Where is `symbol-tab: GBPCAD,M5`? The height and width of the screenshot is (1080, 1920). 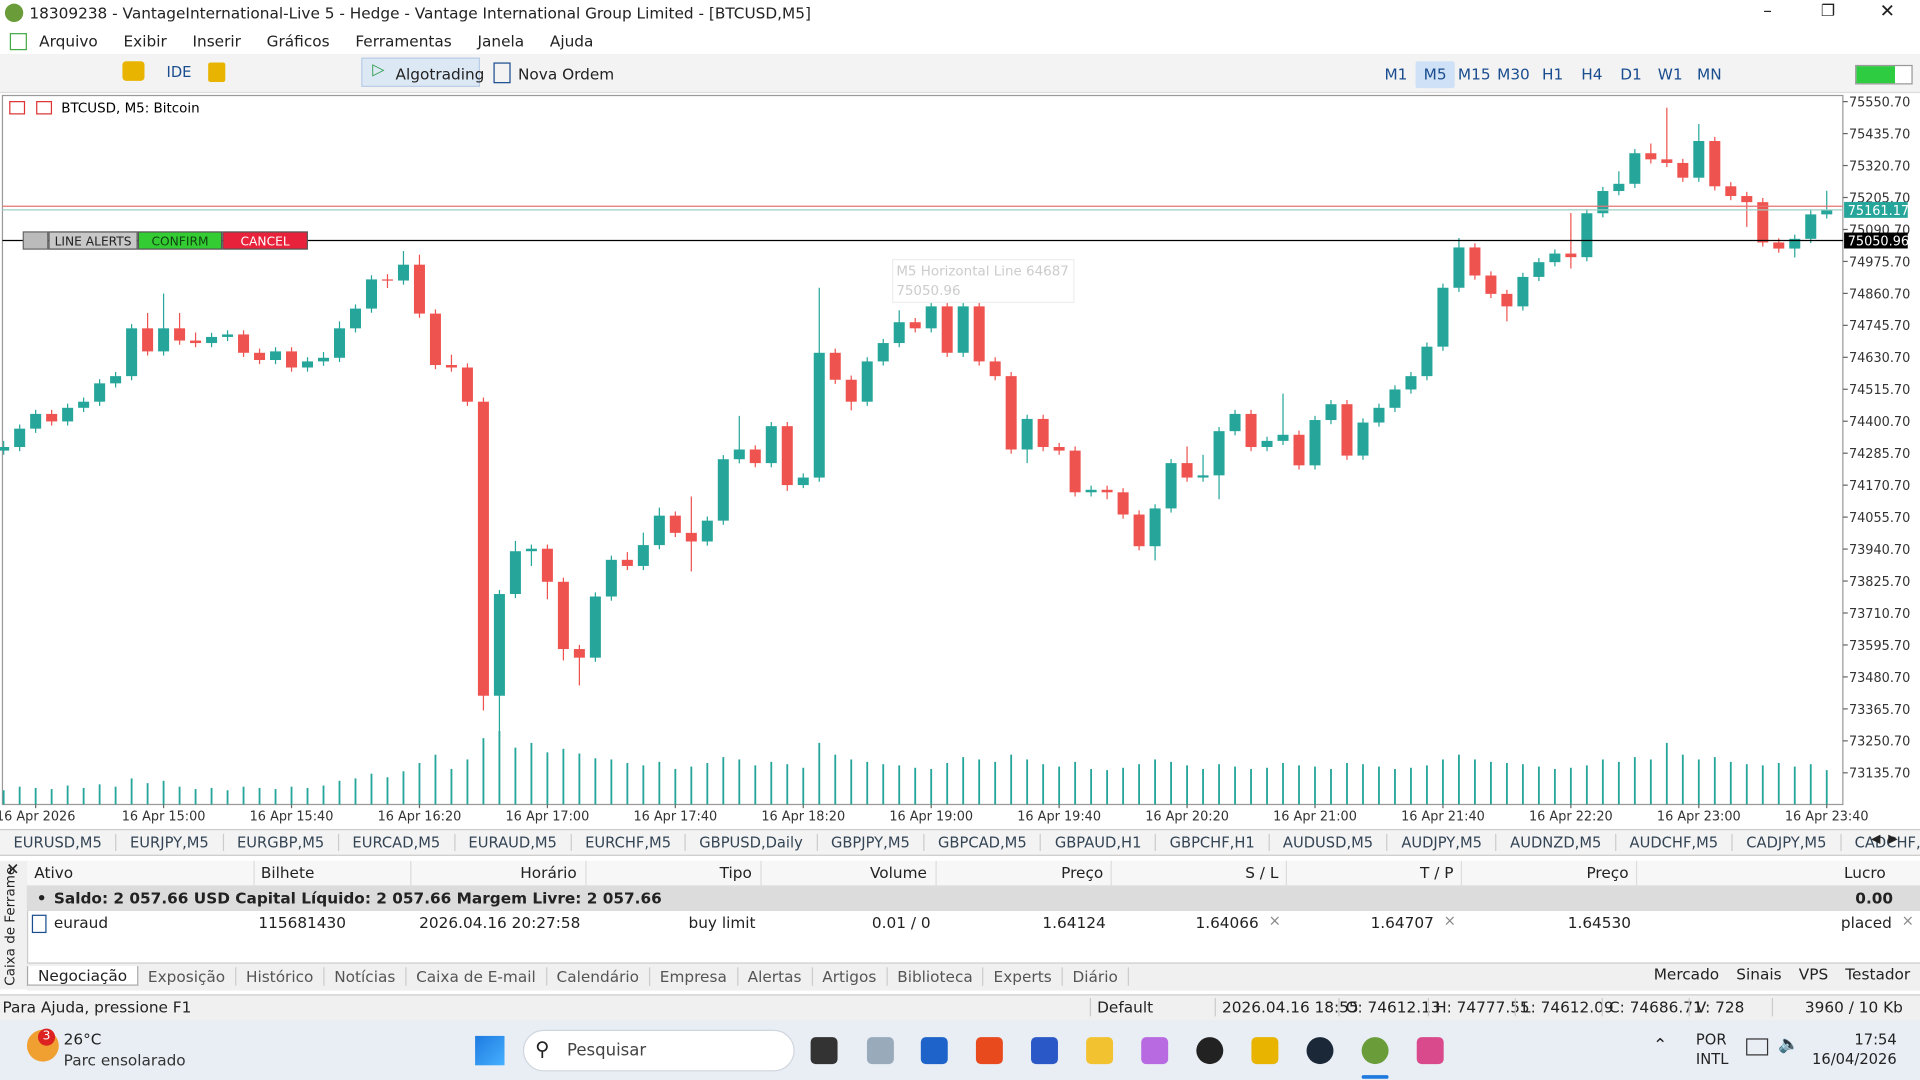
symbol-tab: GBPCAD,M5 is located at coordinates (983, 842).